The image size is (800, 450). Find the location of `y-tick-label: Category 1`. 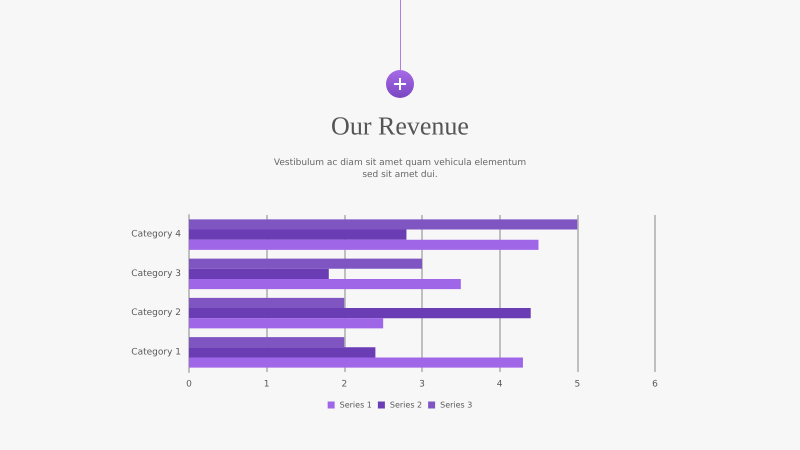

y-tick-label: Category 1 is located at coordinates (156, 352).